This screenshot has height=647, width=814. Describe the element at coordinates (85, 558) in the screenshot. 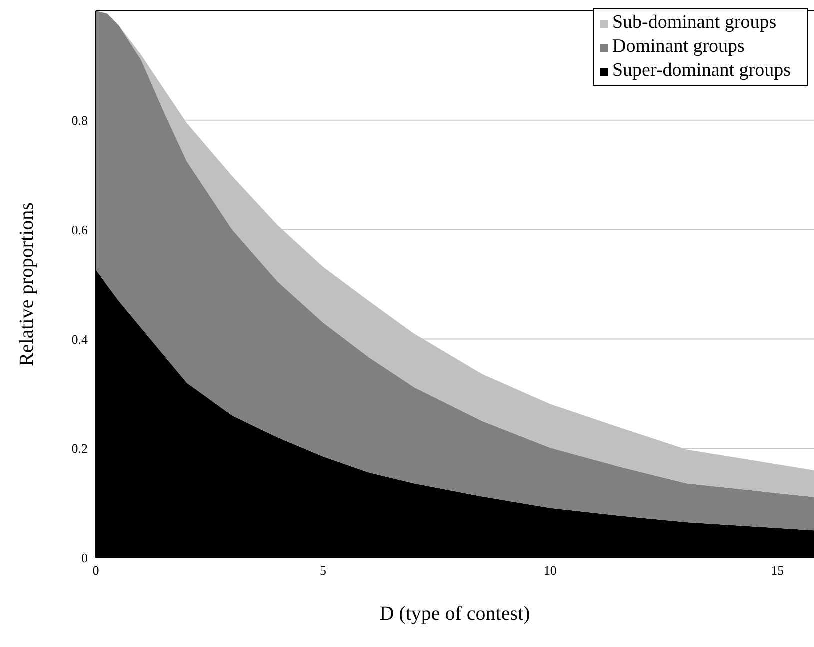

I see `y-tick-label: 0` at that location.